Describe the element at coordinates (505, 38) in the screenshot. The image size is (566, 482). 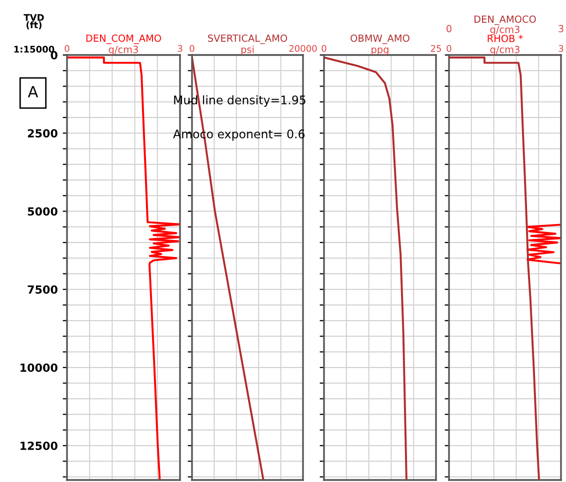
I see `text: RHOB *` at that location.